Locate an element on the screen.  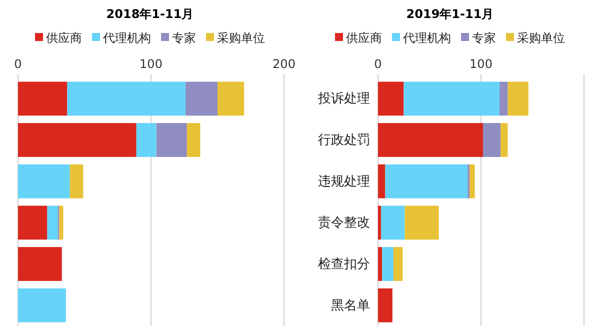
y-tick-label: 行政处罚 is located at coordinates (344, 140).